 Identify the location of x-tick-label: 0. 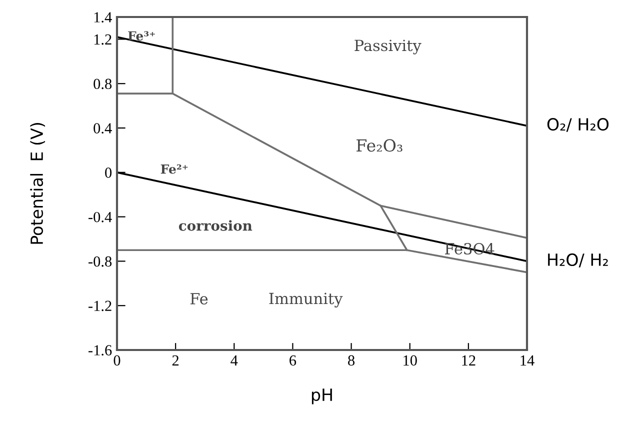
(117, 360).